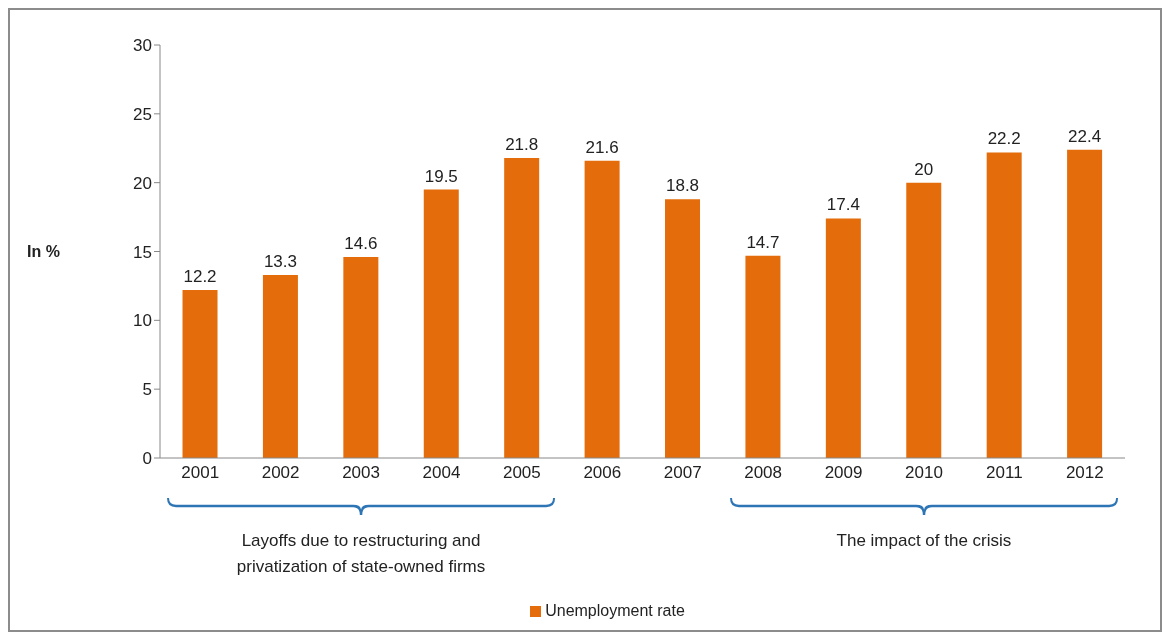 The height and width of the screenshot is (644, 1170). What do you see at coordinates (147, 390) in the screenshot?
I see `y-tick-label: 5` at bounding box center [147, 390].